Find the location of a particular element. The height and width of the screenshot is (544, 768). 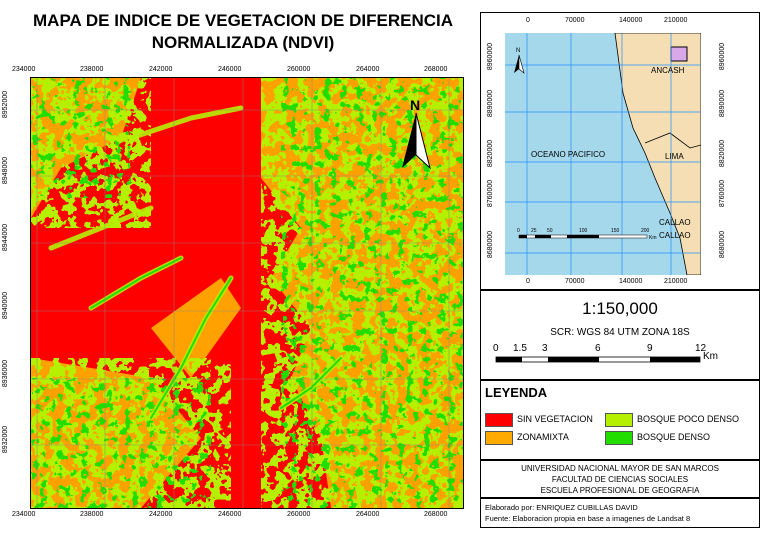

scale-tick: 0 is located at coordinates (496, 348).